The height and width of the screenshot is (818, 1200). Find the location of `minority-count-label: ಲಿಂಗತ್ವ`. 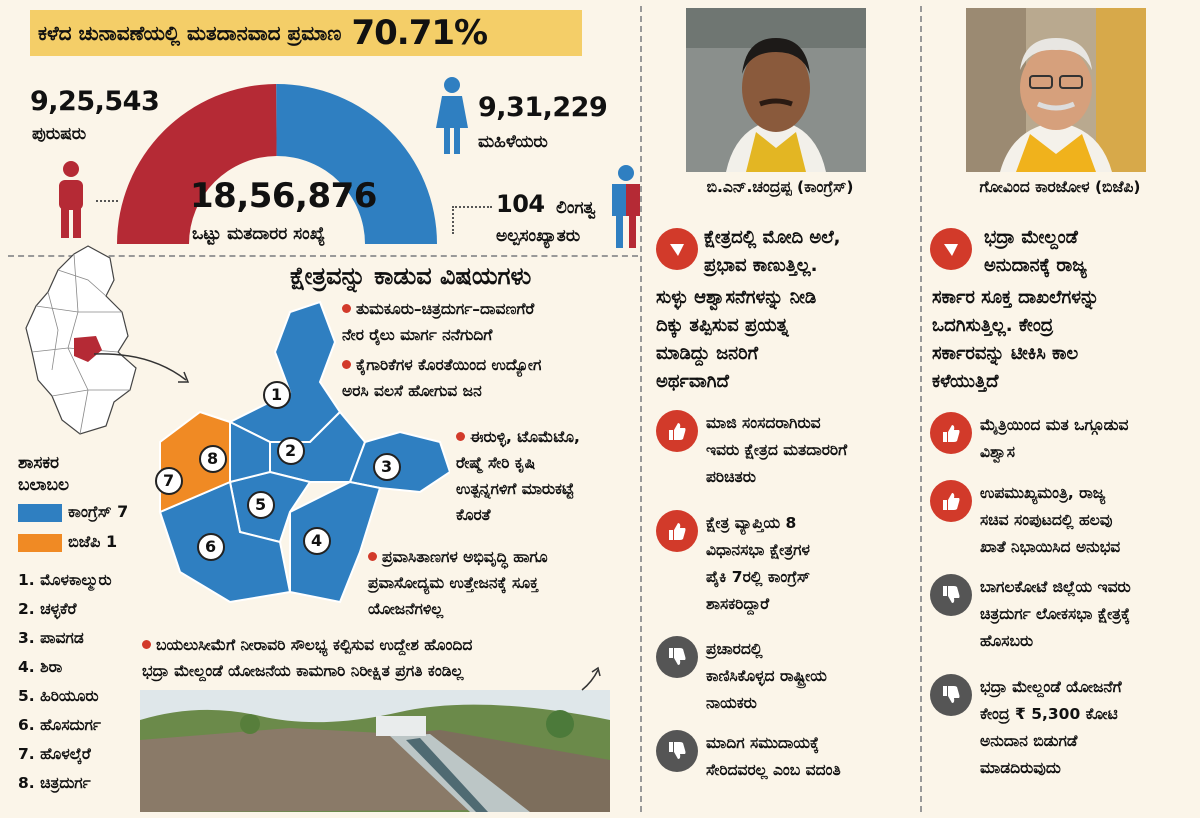

minority-count-label: ಲಿಂಗತ್ವ is located at coordinates (576, 208).